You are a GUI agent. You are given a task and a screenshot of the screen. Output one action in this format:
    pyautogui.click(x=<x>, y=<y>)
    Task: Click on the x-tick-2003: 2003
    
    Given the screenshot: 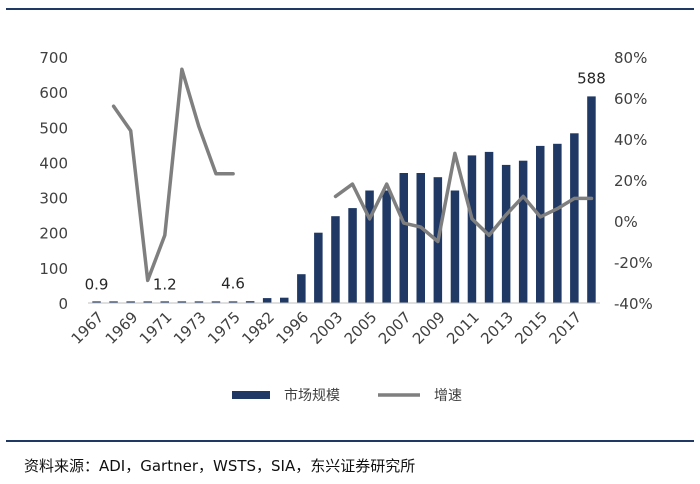 What is the action you would take?
    pyautogui.click(x=327, y=328)
    